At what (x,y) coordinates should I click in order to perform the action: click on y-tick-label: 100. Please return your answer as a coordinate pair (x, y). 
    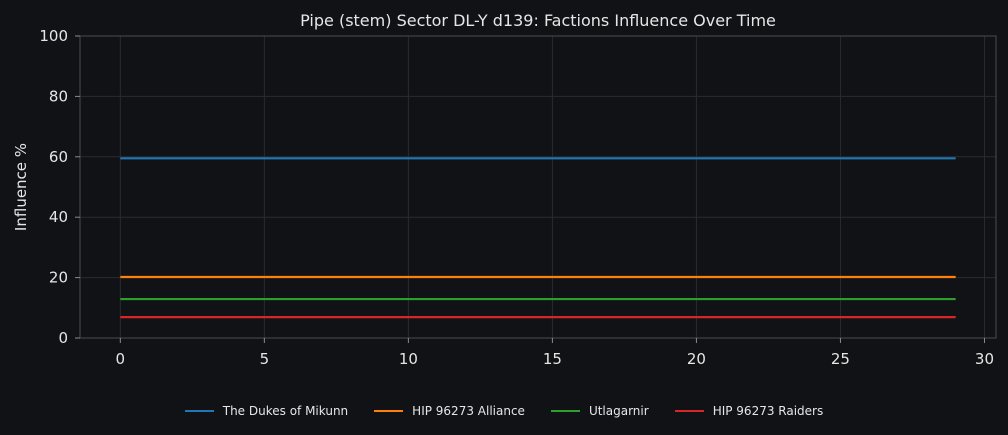
    Looking at the image, I should click on (53, 36).